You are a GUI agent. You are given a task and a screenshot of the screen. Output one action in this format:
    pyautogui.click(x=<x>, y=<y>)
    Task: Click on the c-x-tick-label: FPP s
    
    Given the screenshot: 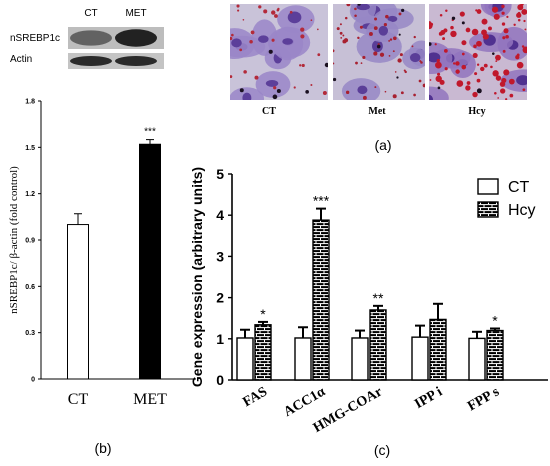 What is the action you would take?
    pyautogui.click(x=483, y=399)
    